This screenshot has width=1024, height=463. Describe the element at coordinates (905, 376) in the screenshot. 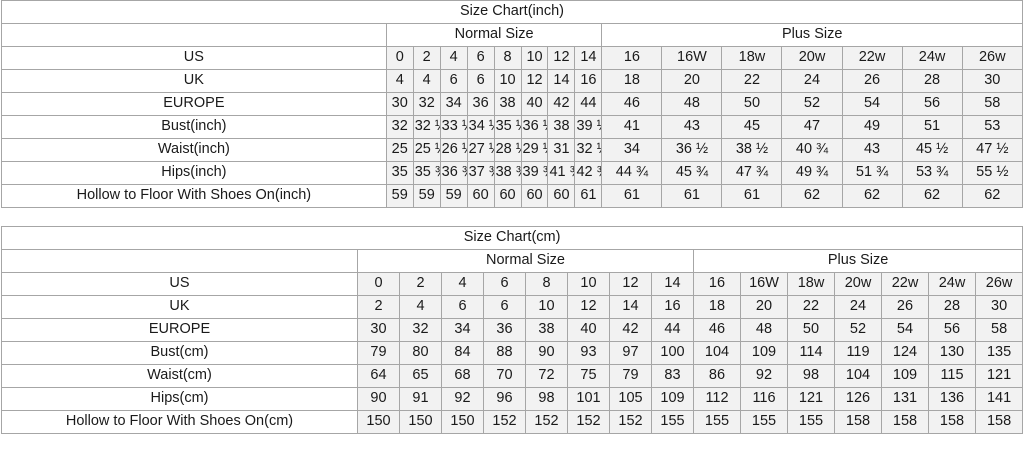

I see `data-cell: 109` at that location.